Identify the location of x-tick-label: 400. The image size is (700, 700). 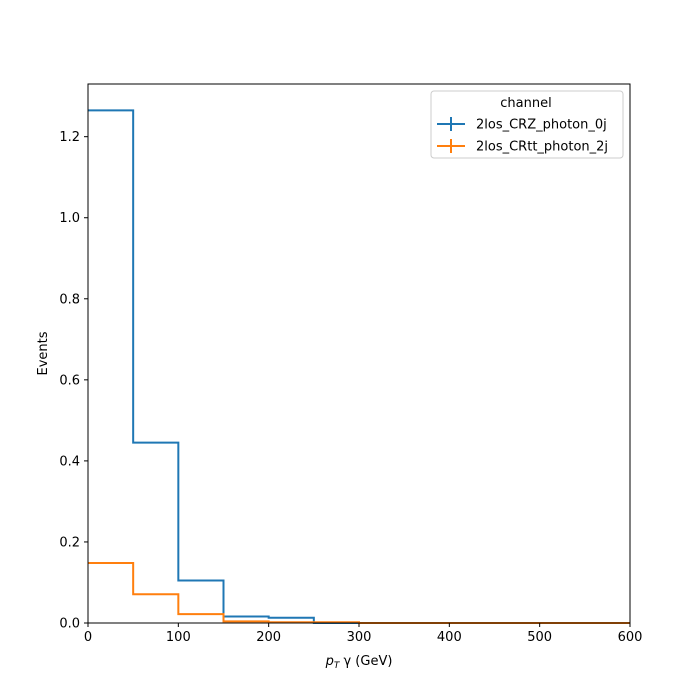
(449, 637).